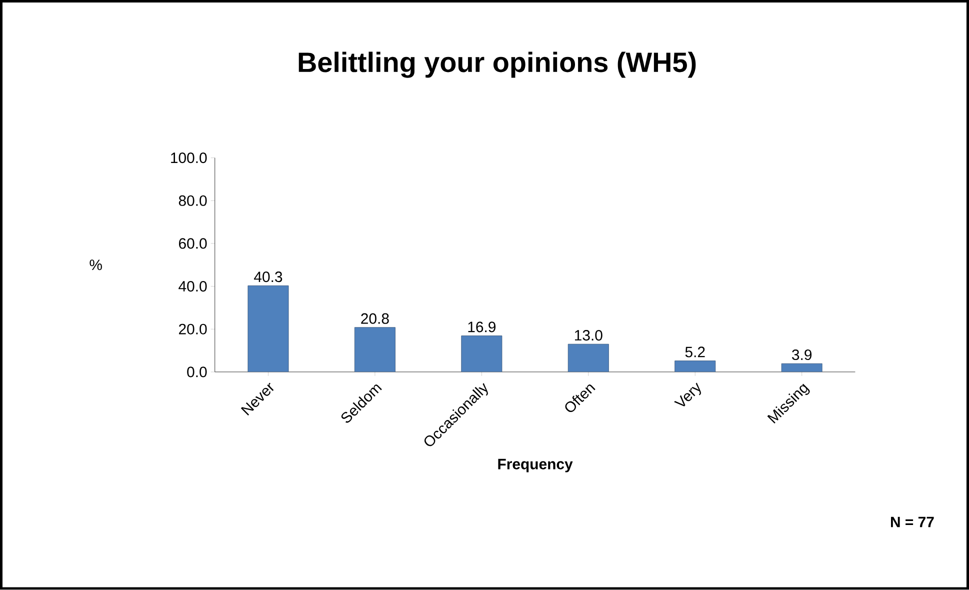  Describe the element at coordinates (497, 65) in the screenshot. I see `chart-title: Belittling your opinions (WH5)` at that location.